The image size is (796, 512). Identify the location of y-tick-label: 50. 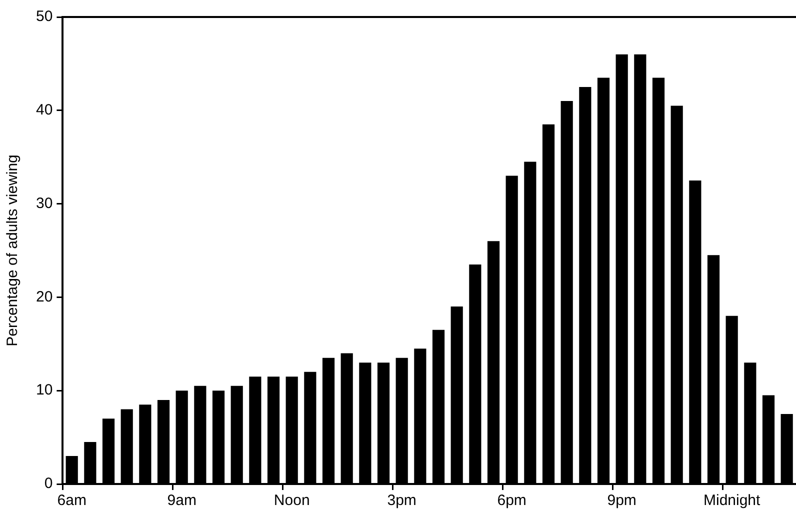
(44, 17).